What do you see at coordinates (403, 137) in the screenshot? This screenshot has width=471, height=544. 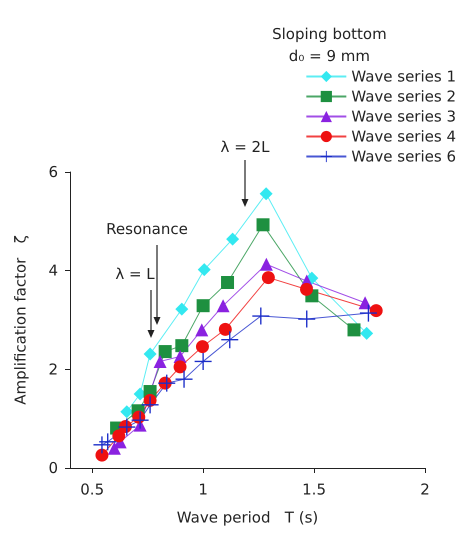 I see `legend-label: Wave series 4` at bounding box center [403, 137].